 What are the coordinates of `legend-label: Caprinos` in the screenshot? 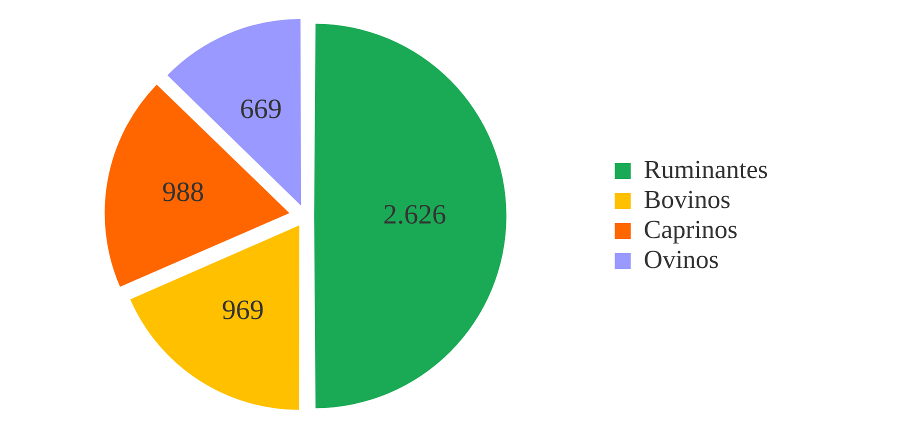 It's located at (691, 229).